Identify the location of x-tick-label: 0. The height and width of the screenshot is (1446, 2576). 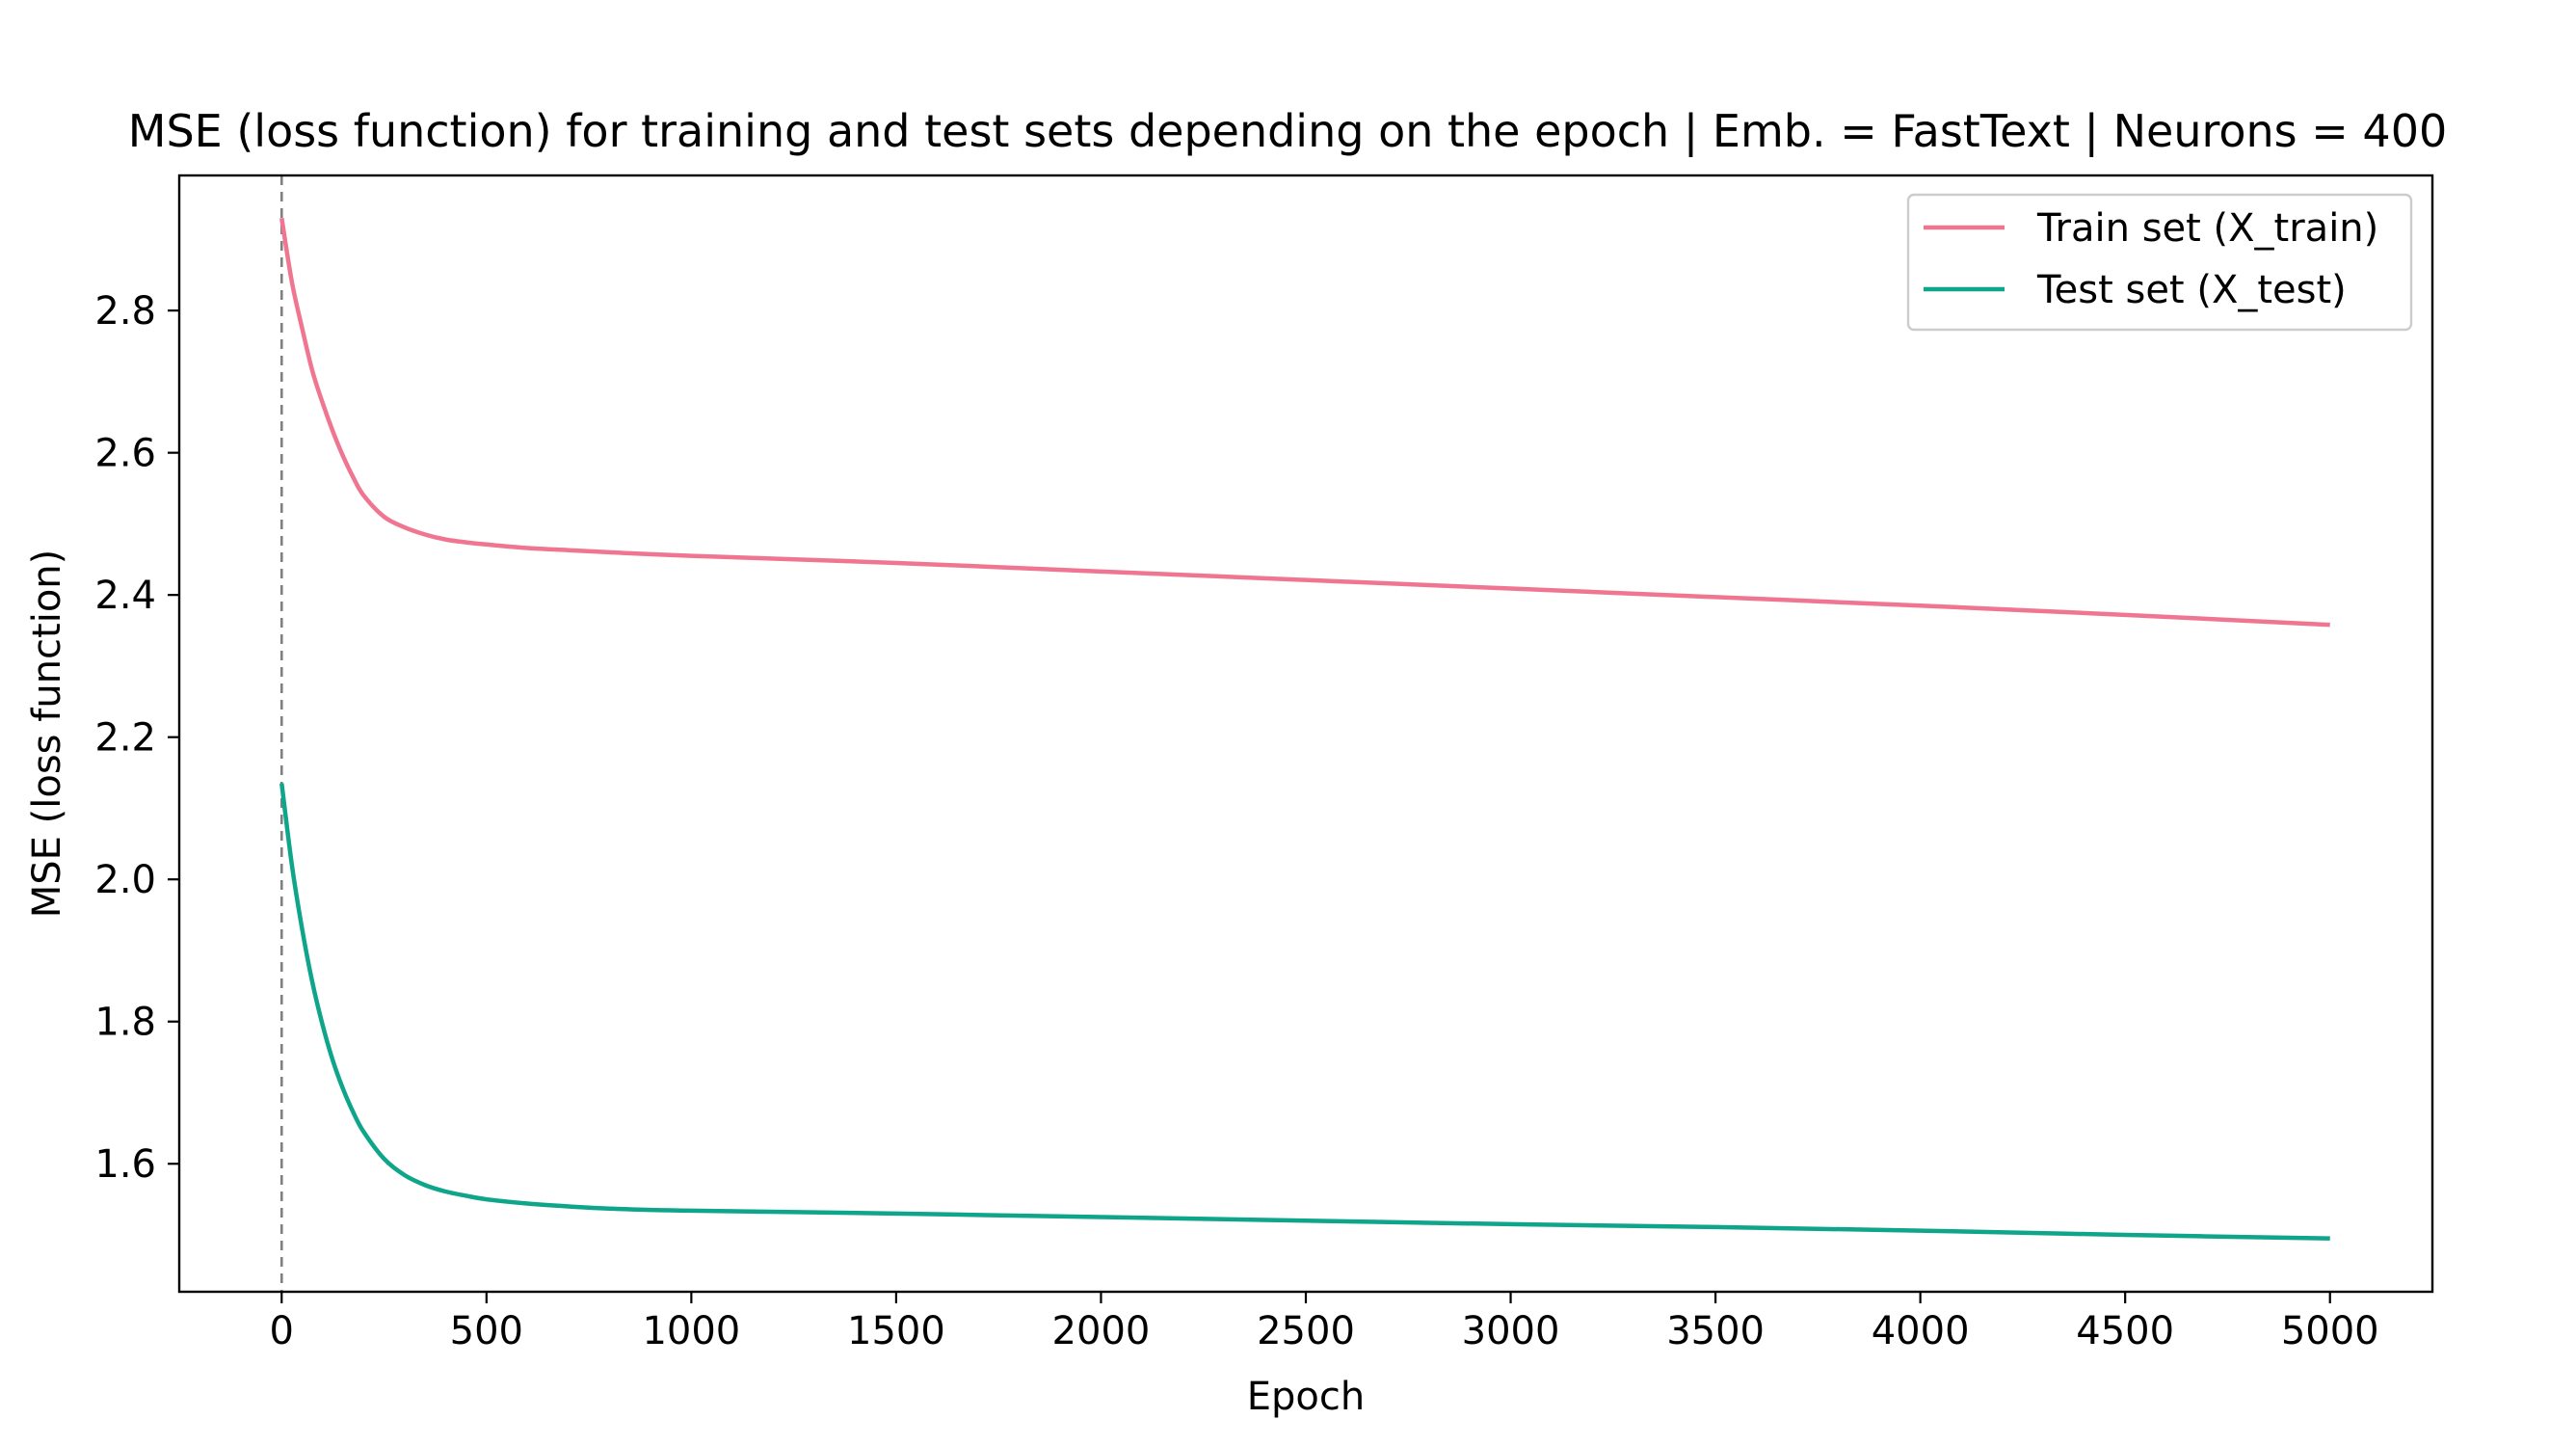
(282, 1331).